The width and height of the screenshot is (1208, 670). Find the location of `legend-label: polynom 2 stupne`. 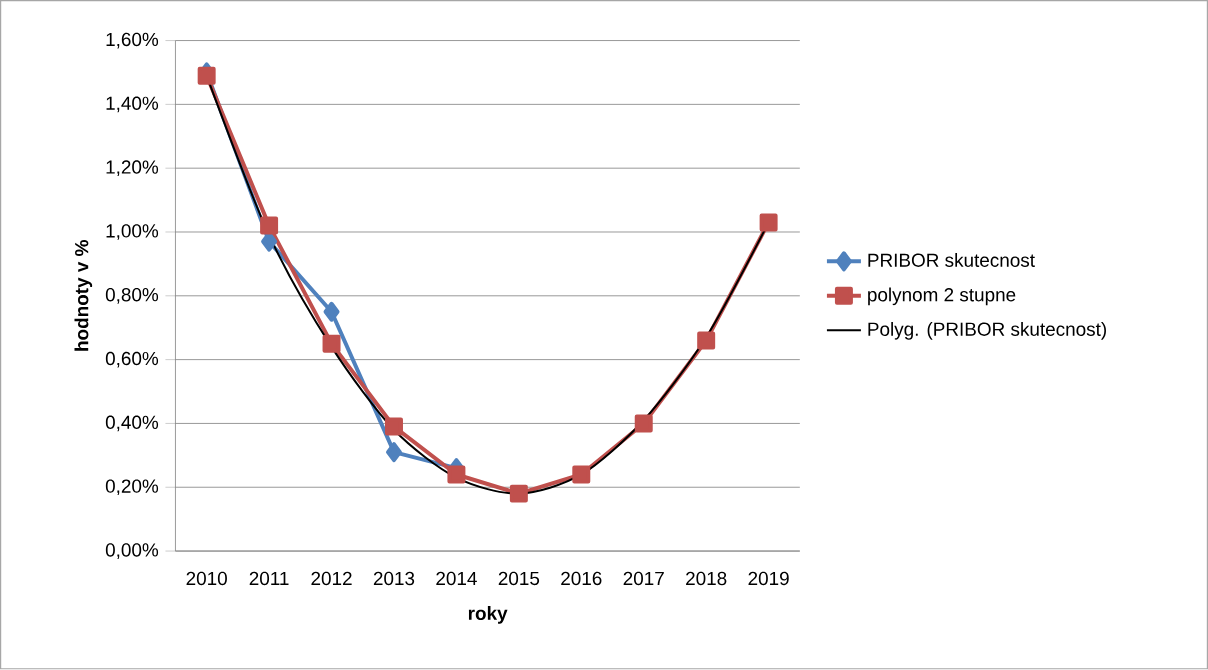

legend-label: polynom 2 stupne is located at coordinates (942, 296).